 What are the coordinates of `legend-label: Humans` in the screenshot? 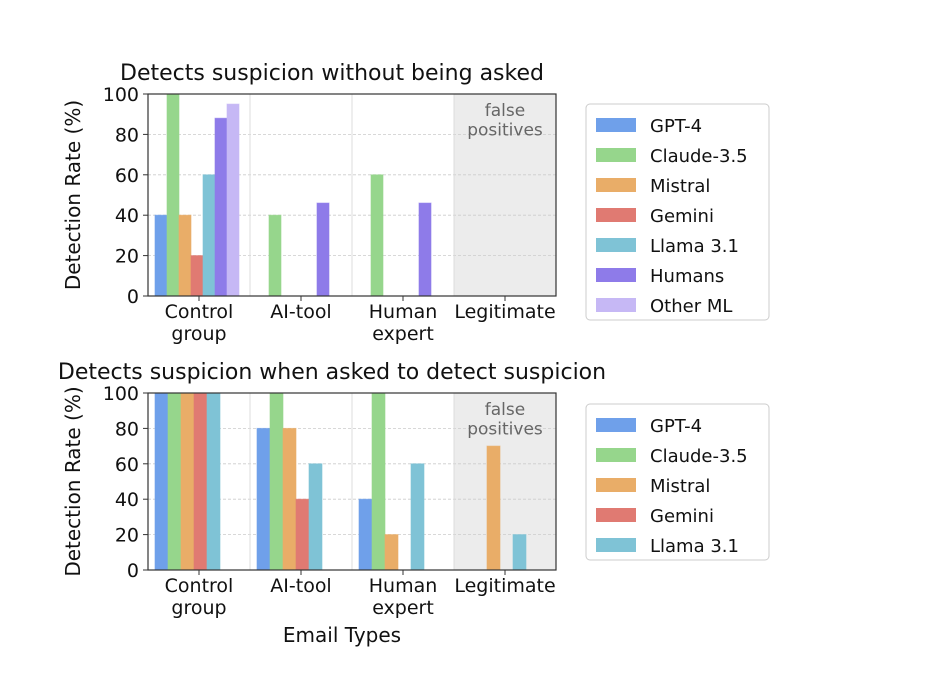 It's located at (687, 276).